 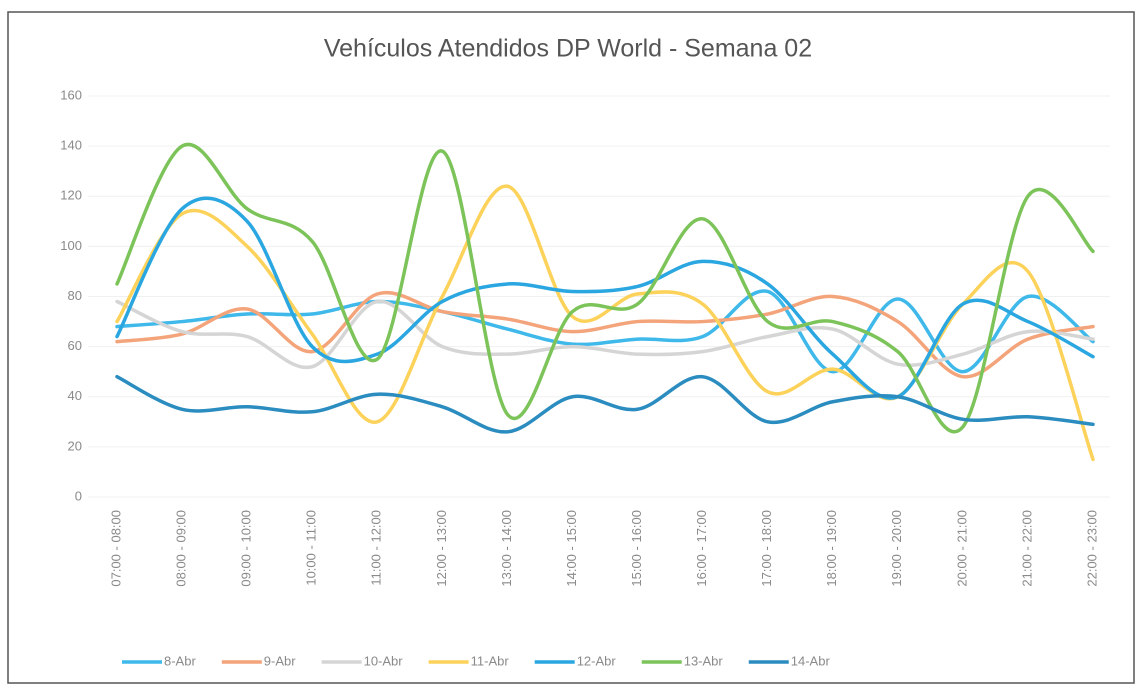 I want to click on x-tick-label: 20:00 - 21:00, so click(x=961, y=548).